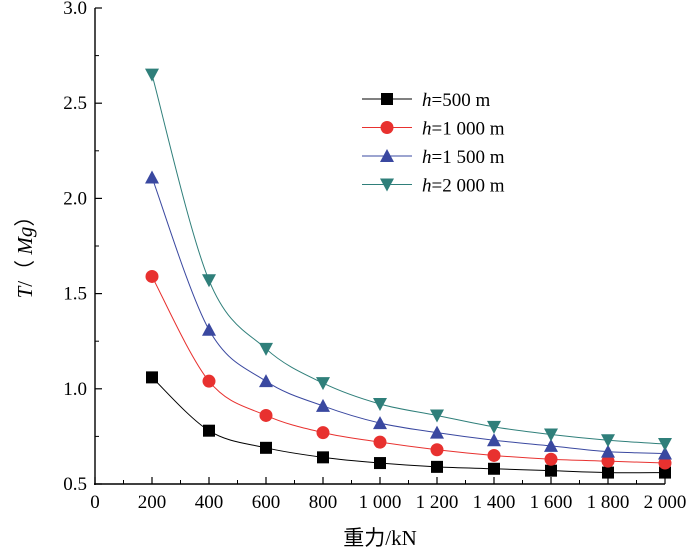 Image resolution: width=700 pixels, height=553 pixels. What do you see at coordinates (380, 538) in the screenshot?
I see `x-axis-title: 重力/kN` at bounding box center [380, 538].